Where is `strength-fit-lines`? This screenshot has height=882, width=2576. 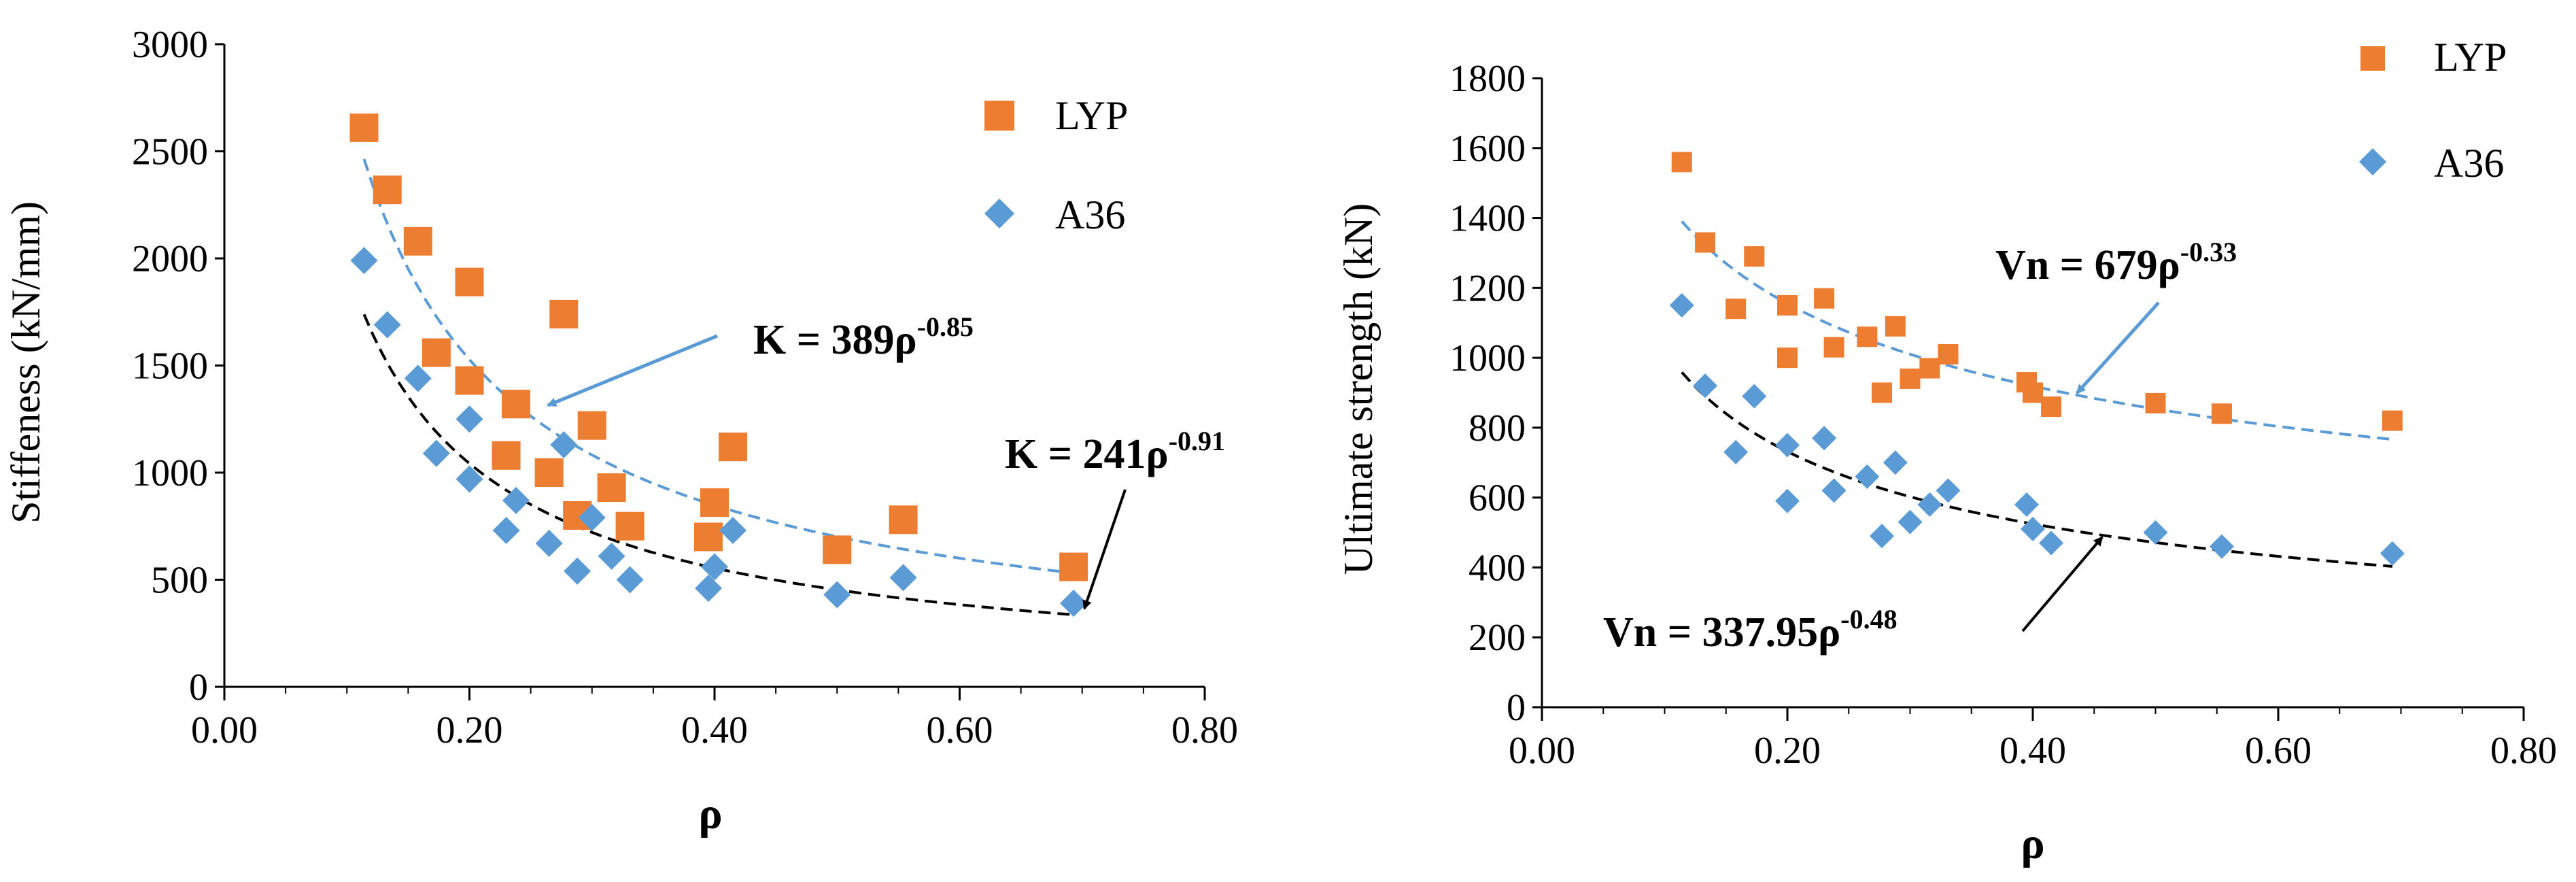 strength-fit-lines is located at coordinates (2037, 394).